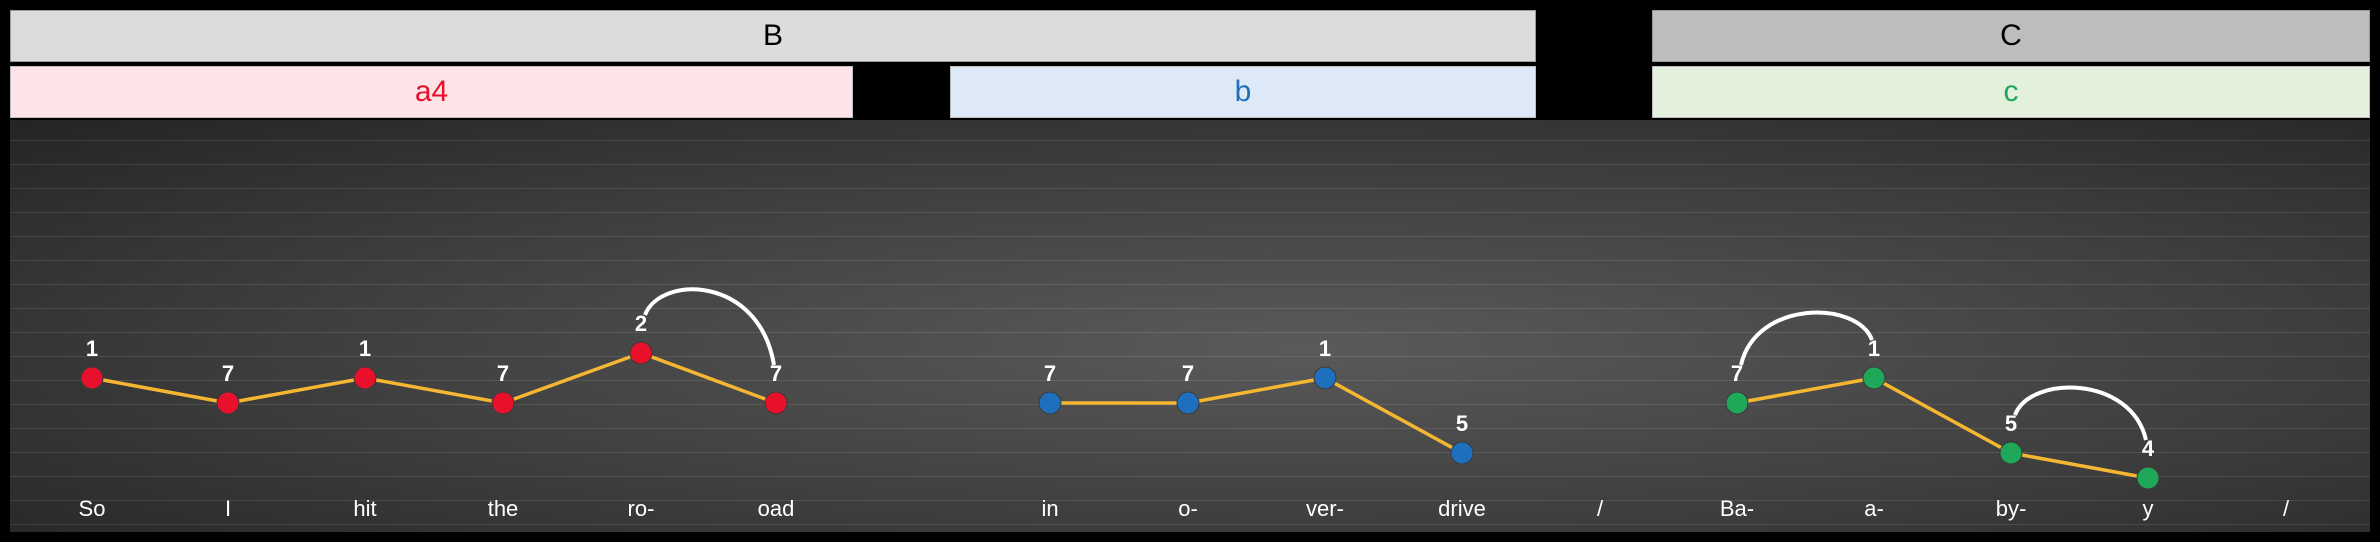  I want to click on phrase-label-text: a4, so click(431, 91).